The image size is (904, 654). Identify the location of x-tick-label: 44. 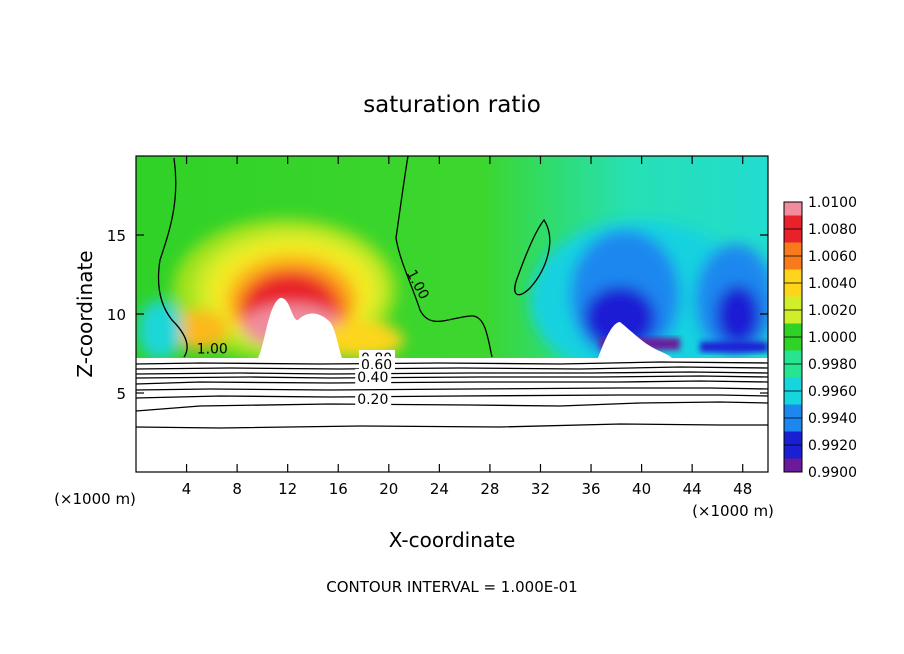
(692, 489).